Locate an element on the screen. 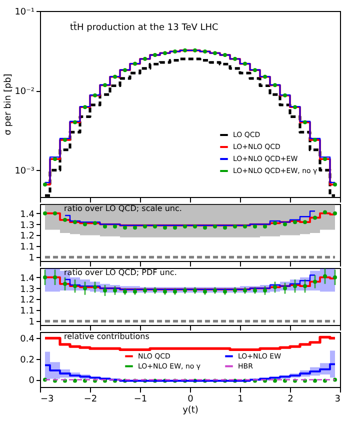 The width and height of the screenshot is (349, 428). x-tick-label: 1 is located at coordinates (241, 399).